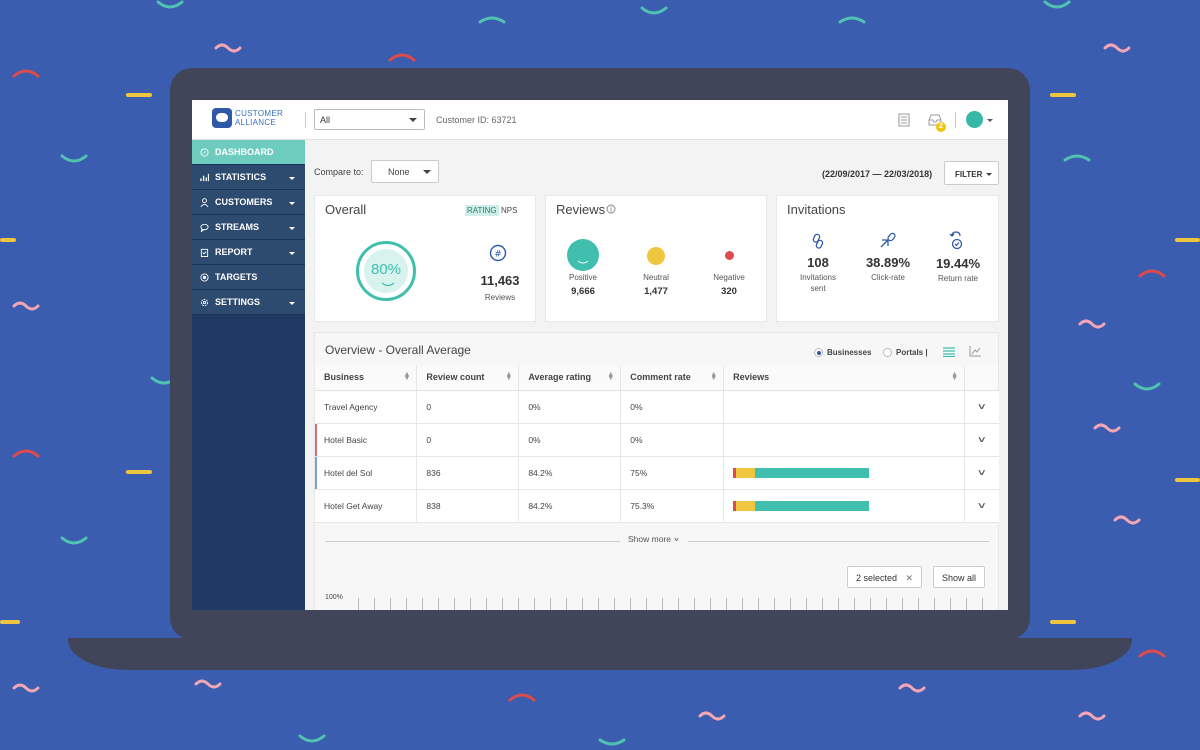  Describe the element at coordinates (888, 240) in the screenshot. I see `click-icon` at that location.